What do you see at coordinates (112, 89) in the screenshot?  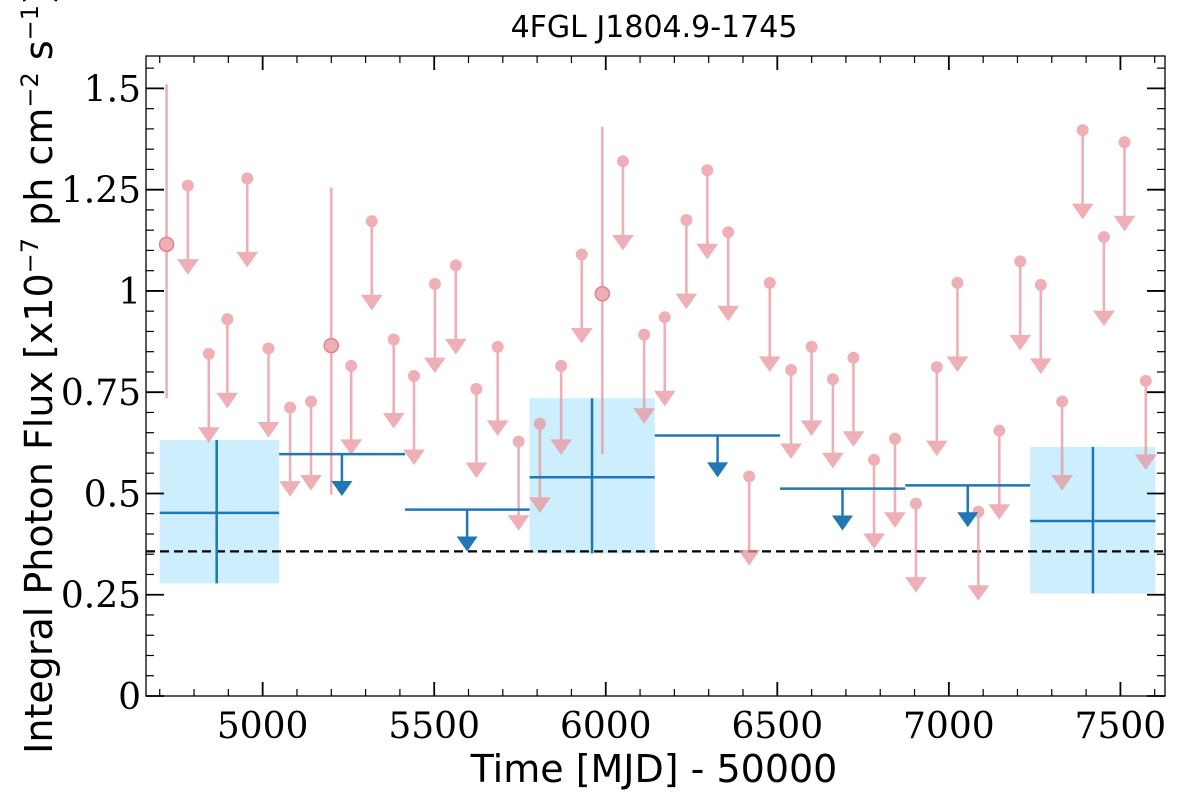 I see `y-tick-label-6: 1.5` at bounding box center [112, 89].